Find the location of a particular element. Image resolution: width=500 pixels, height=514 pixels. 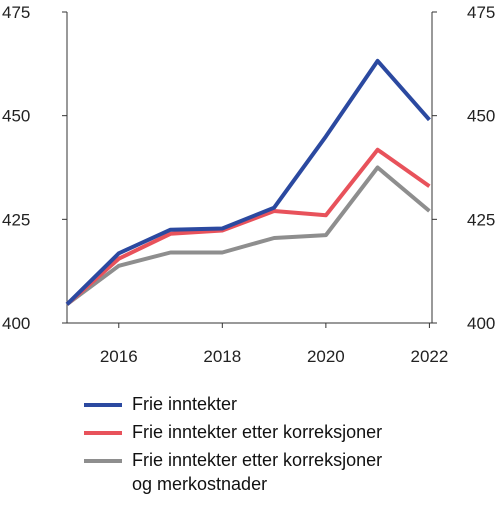

y-tick-label-right: 450 is located at coordinates (481, 116).